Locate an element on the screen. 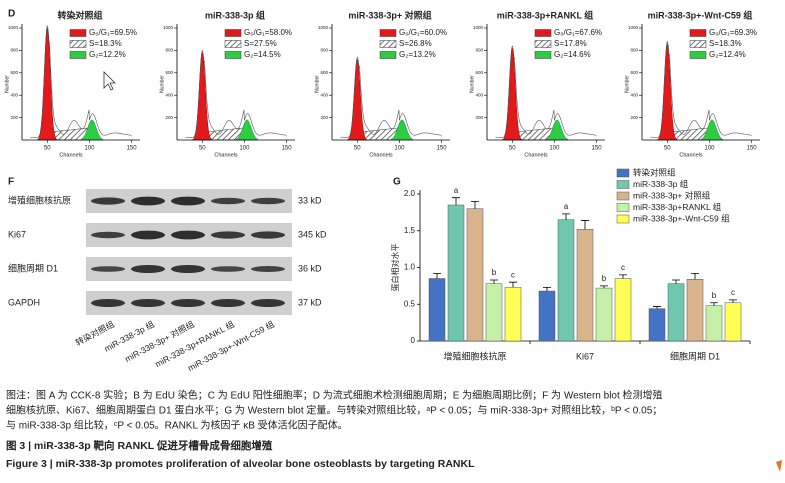  legend-label: G₀/G₁=69.3% is located at coordinates (733, 32).